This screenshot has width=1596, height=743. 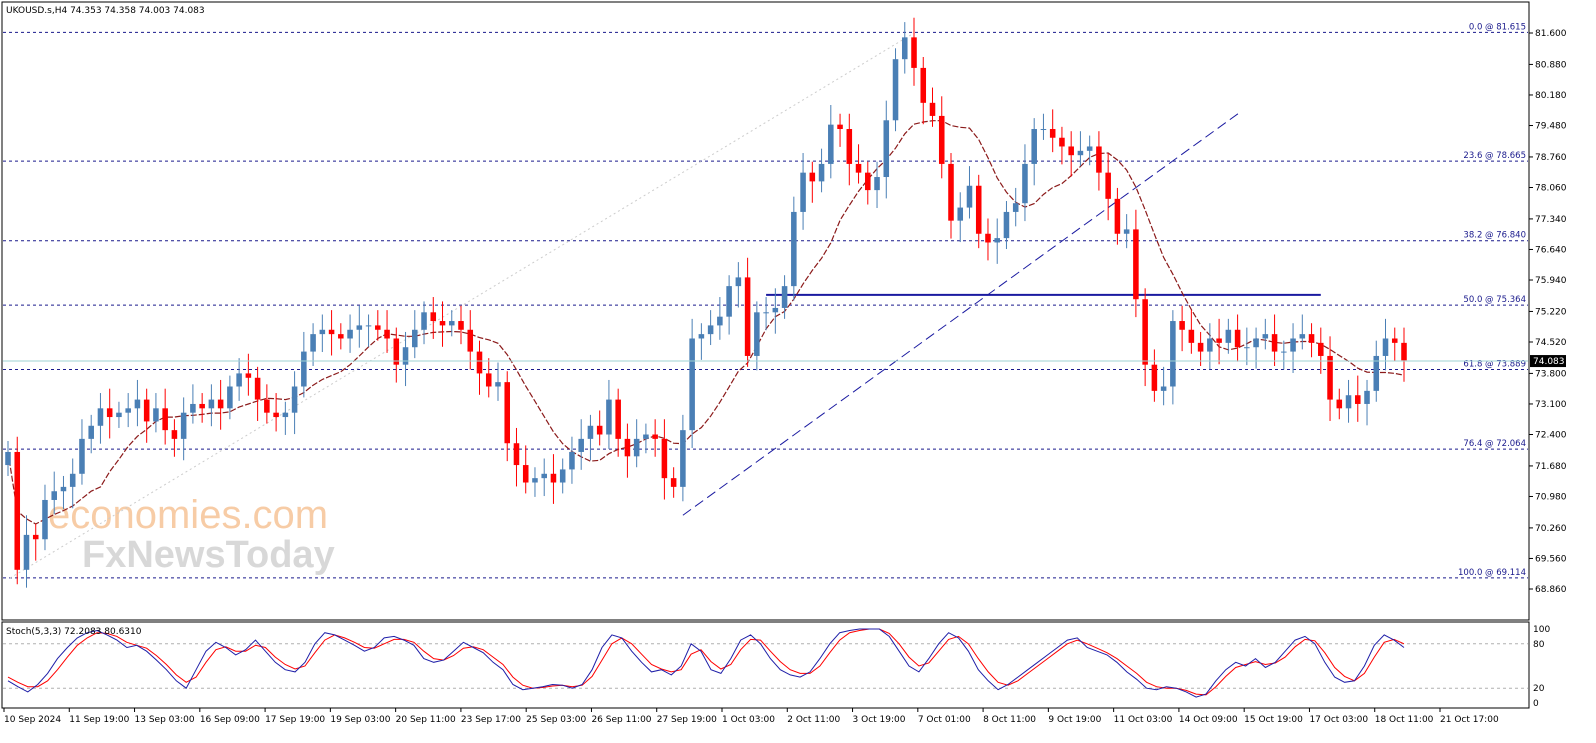 I want to click on time-tick-label: 3 Oct 19:00, so click(x=879, y=720).